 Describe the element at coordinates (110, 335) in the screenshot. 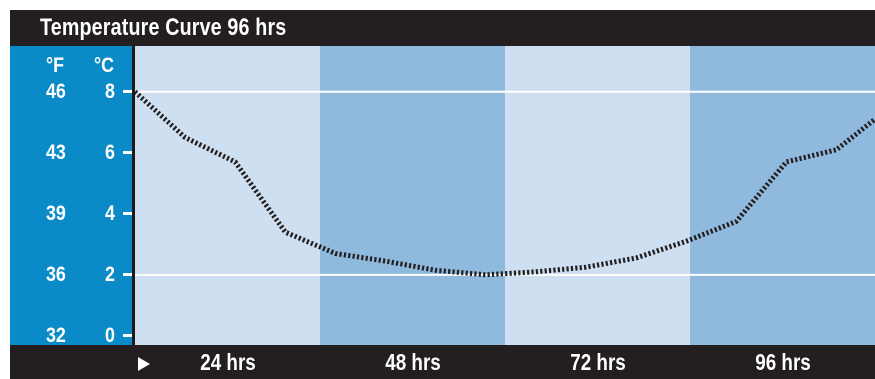

I see `y-tick-label-c-5: 0` at that location.